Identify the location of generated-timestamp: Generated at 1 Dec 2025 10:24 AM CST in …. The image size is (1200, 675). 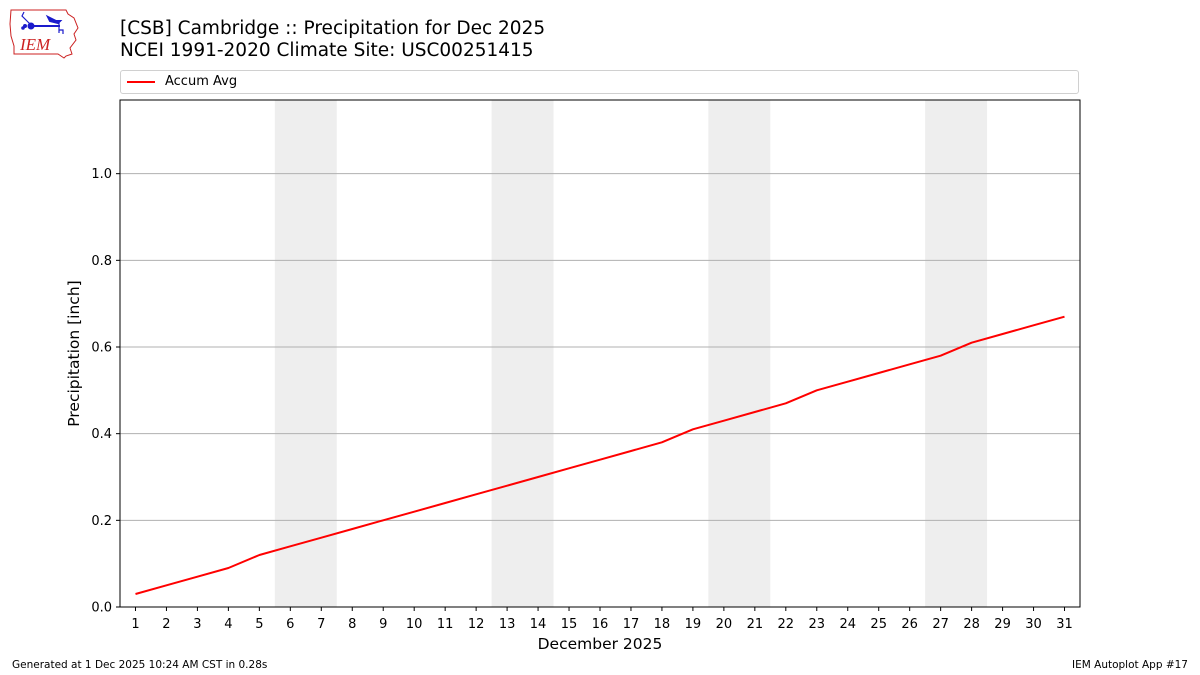
(140, 665).